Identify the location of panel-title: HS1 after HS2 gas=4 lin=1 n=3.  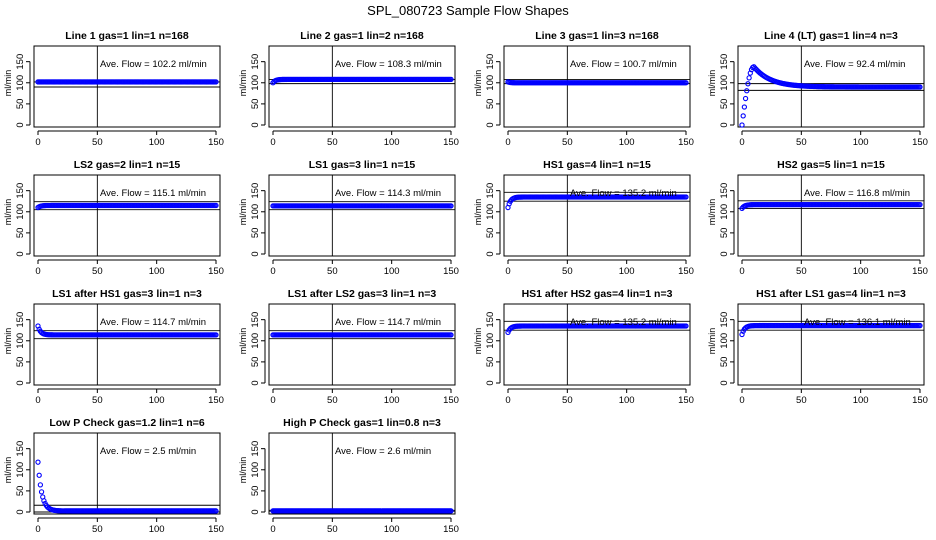
(597, 294).